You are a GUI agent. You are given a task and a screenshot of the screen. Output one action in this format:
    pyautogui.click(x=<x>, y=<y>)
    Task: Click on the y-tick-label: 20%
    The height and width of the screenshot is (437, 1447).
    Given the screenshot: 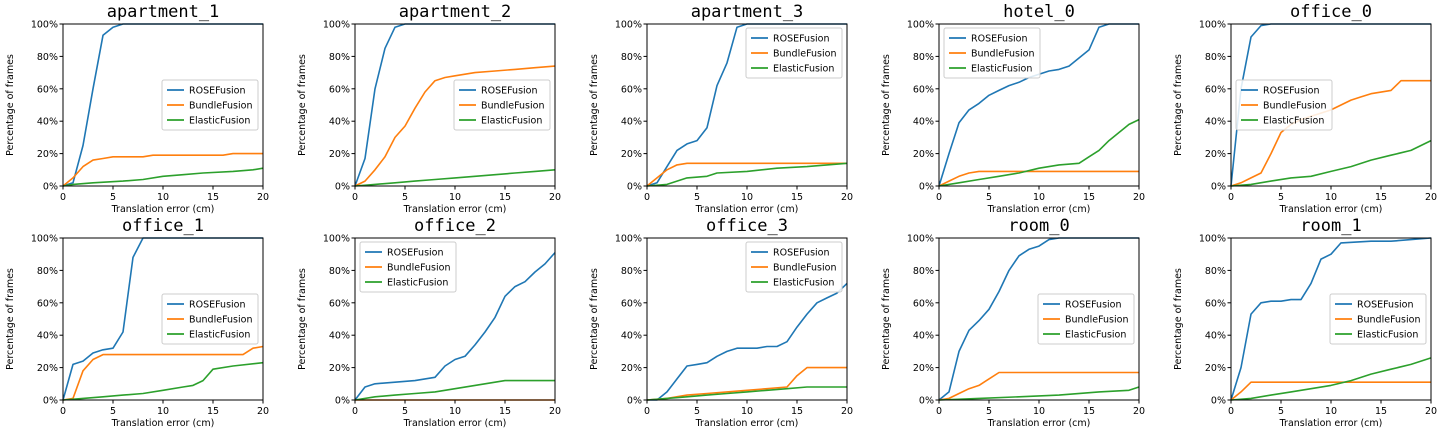 What is the action you would take?
    pyautogui.click(x=1215, y=368)
    